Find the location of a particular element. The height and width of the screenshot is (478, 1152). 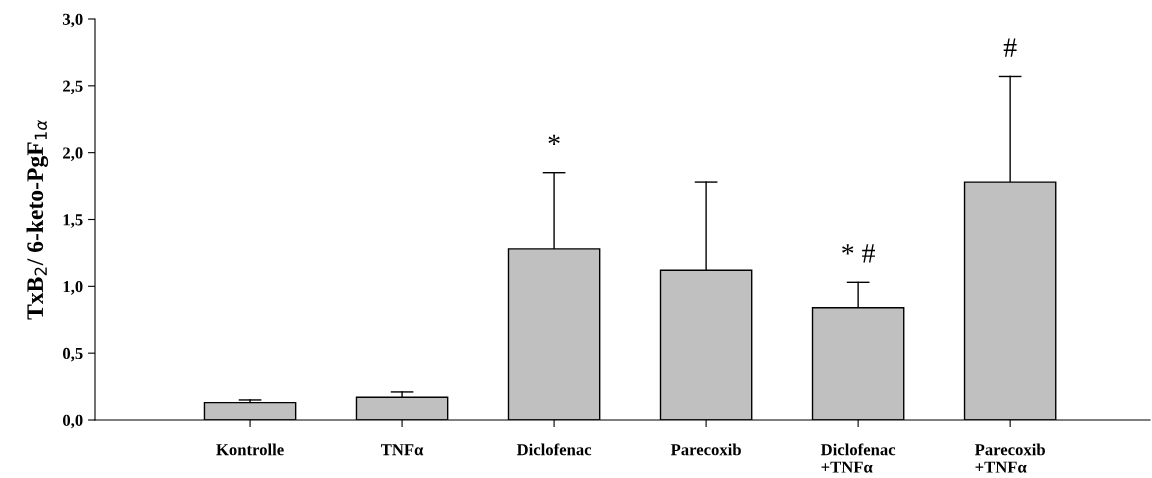

x-tick-label: Parecoxib +TNFα is located at coordinates (1009, 458).